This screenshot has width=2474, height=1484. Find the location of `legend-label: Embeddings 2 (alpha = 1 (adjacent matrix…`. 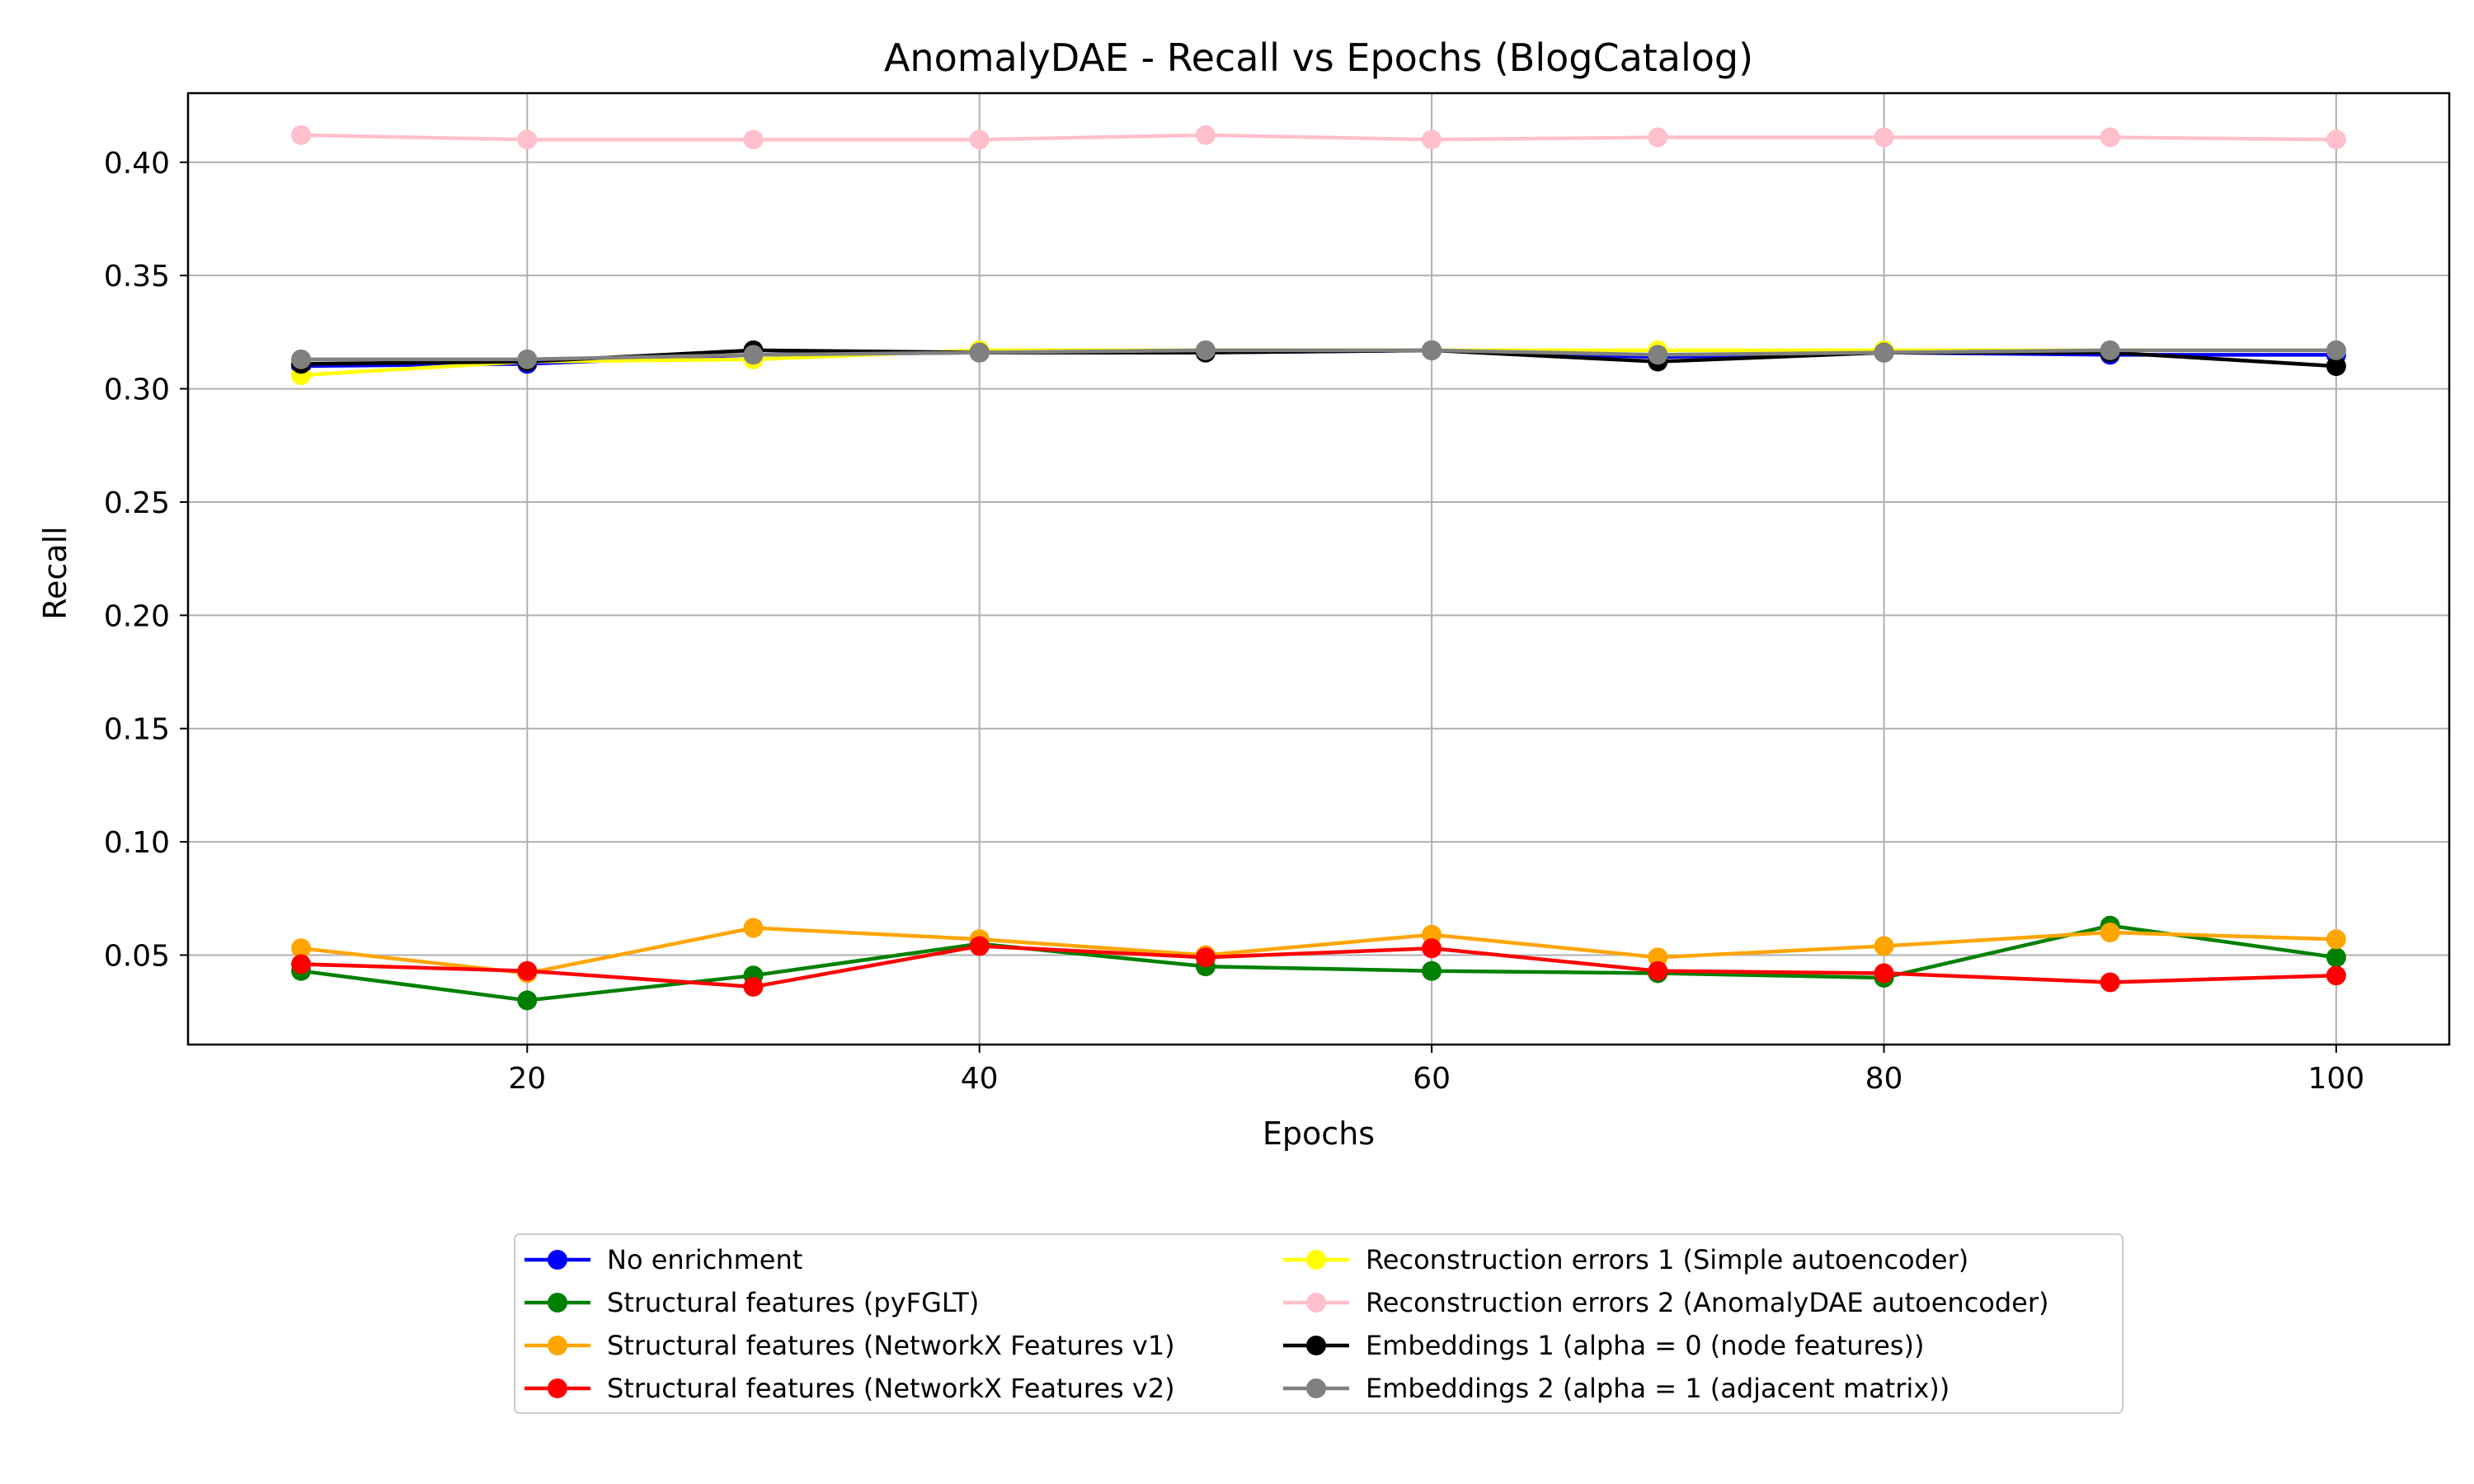

legend-label: Embeddings 2 (alpha = 1 (adjacent matrix… is located at coordinates (1658, 1388).